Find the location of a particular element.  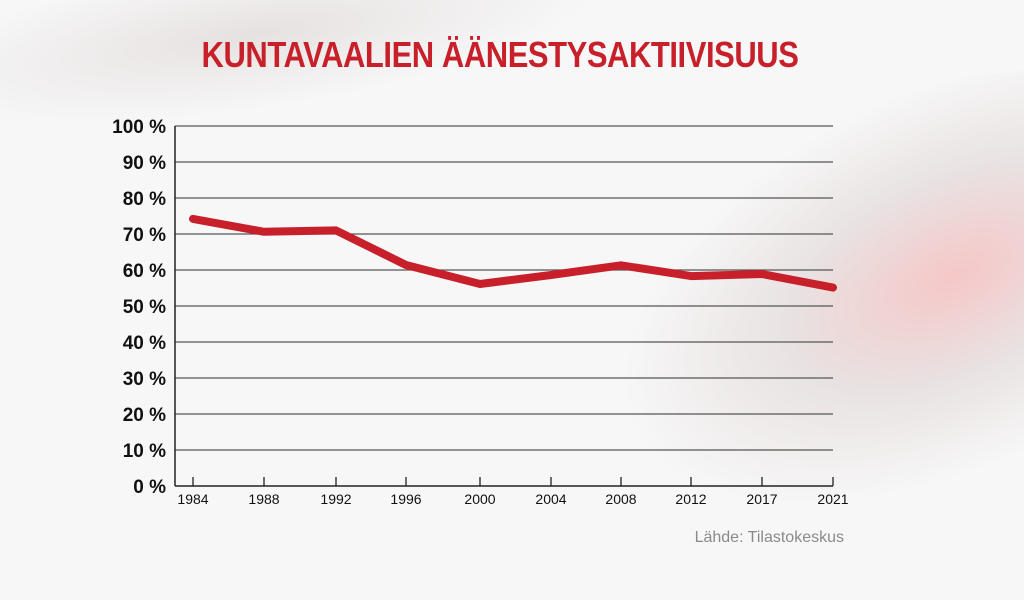

x-tick-label: 2008 is located at coordinates (620, 499).